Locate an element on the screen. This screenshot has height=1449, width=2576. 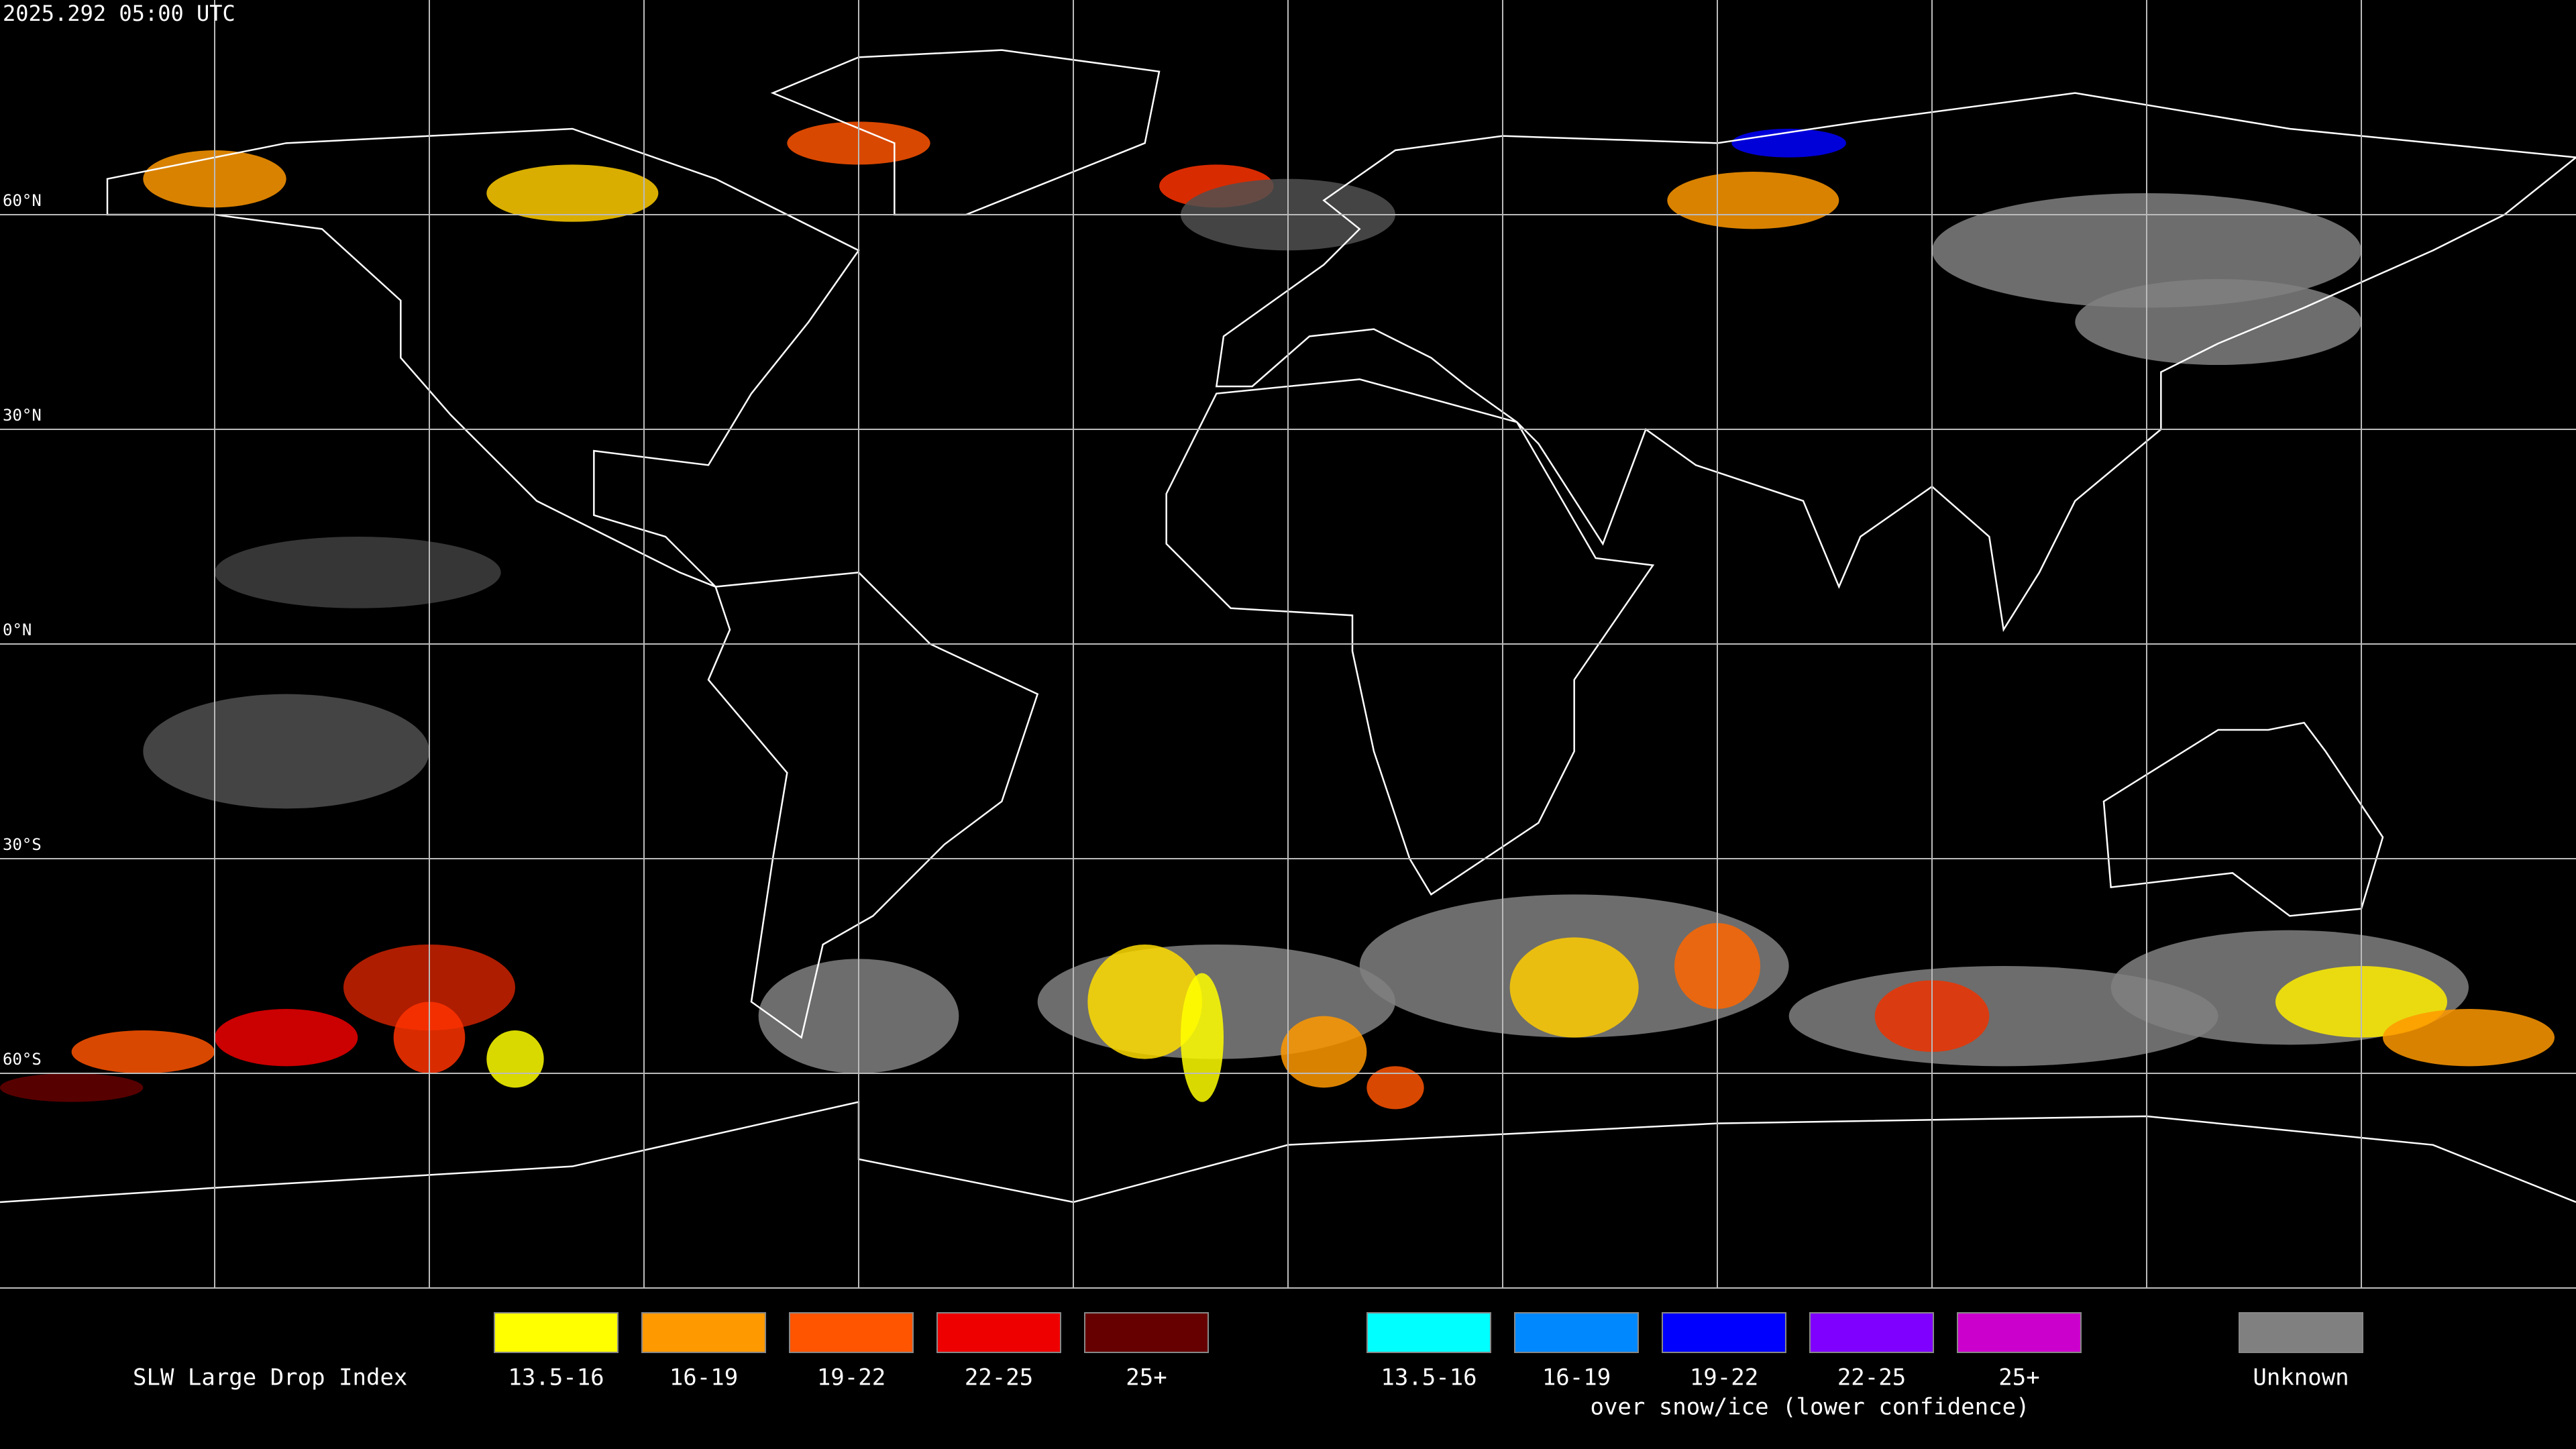
timestamp: 2025.292 05:00 UTC is located at coordinates (119, 13).